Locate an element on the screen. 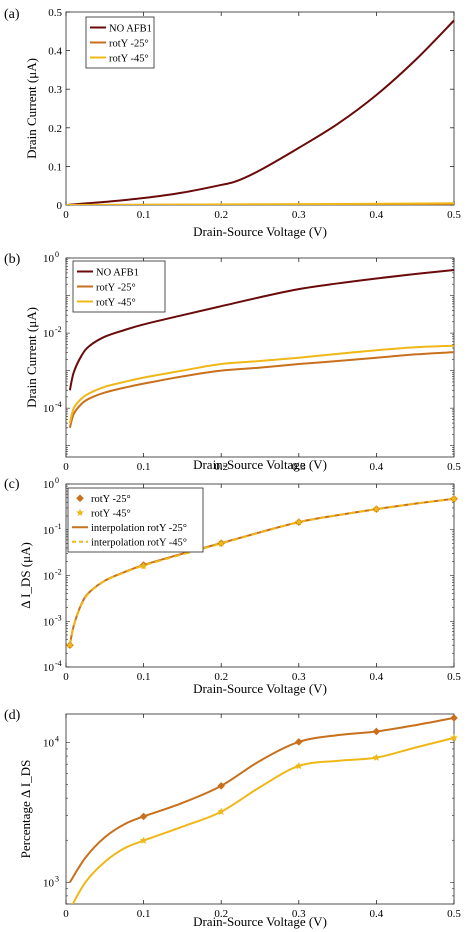  y-tick-label: 0.1 is located at coordinates (55, 167).